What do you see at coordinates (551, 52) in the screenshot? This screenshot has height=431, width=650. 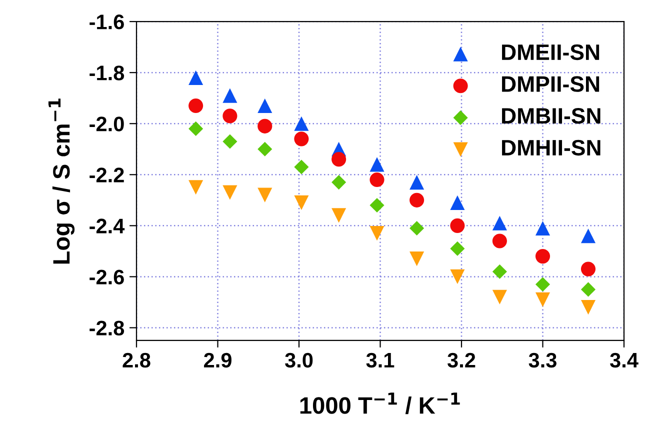 I see `legend-label: DMEII-SN` at bounding box center [551, 52].